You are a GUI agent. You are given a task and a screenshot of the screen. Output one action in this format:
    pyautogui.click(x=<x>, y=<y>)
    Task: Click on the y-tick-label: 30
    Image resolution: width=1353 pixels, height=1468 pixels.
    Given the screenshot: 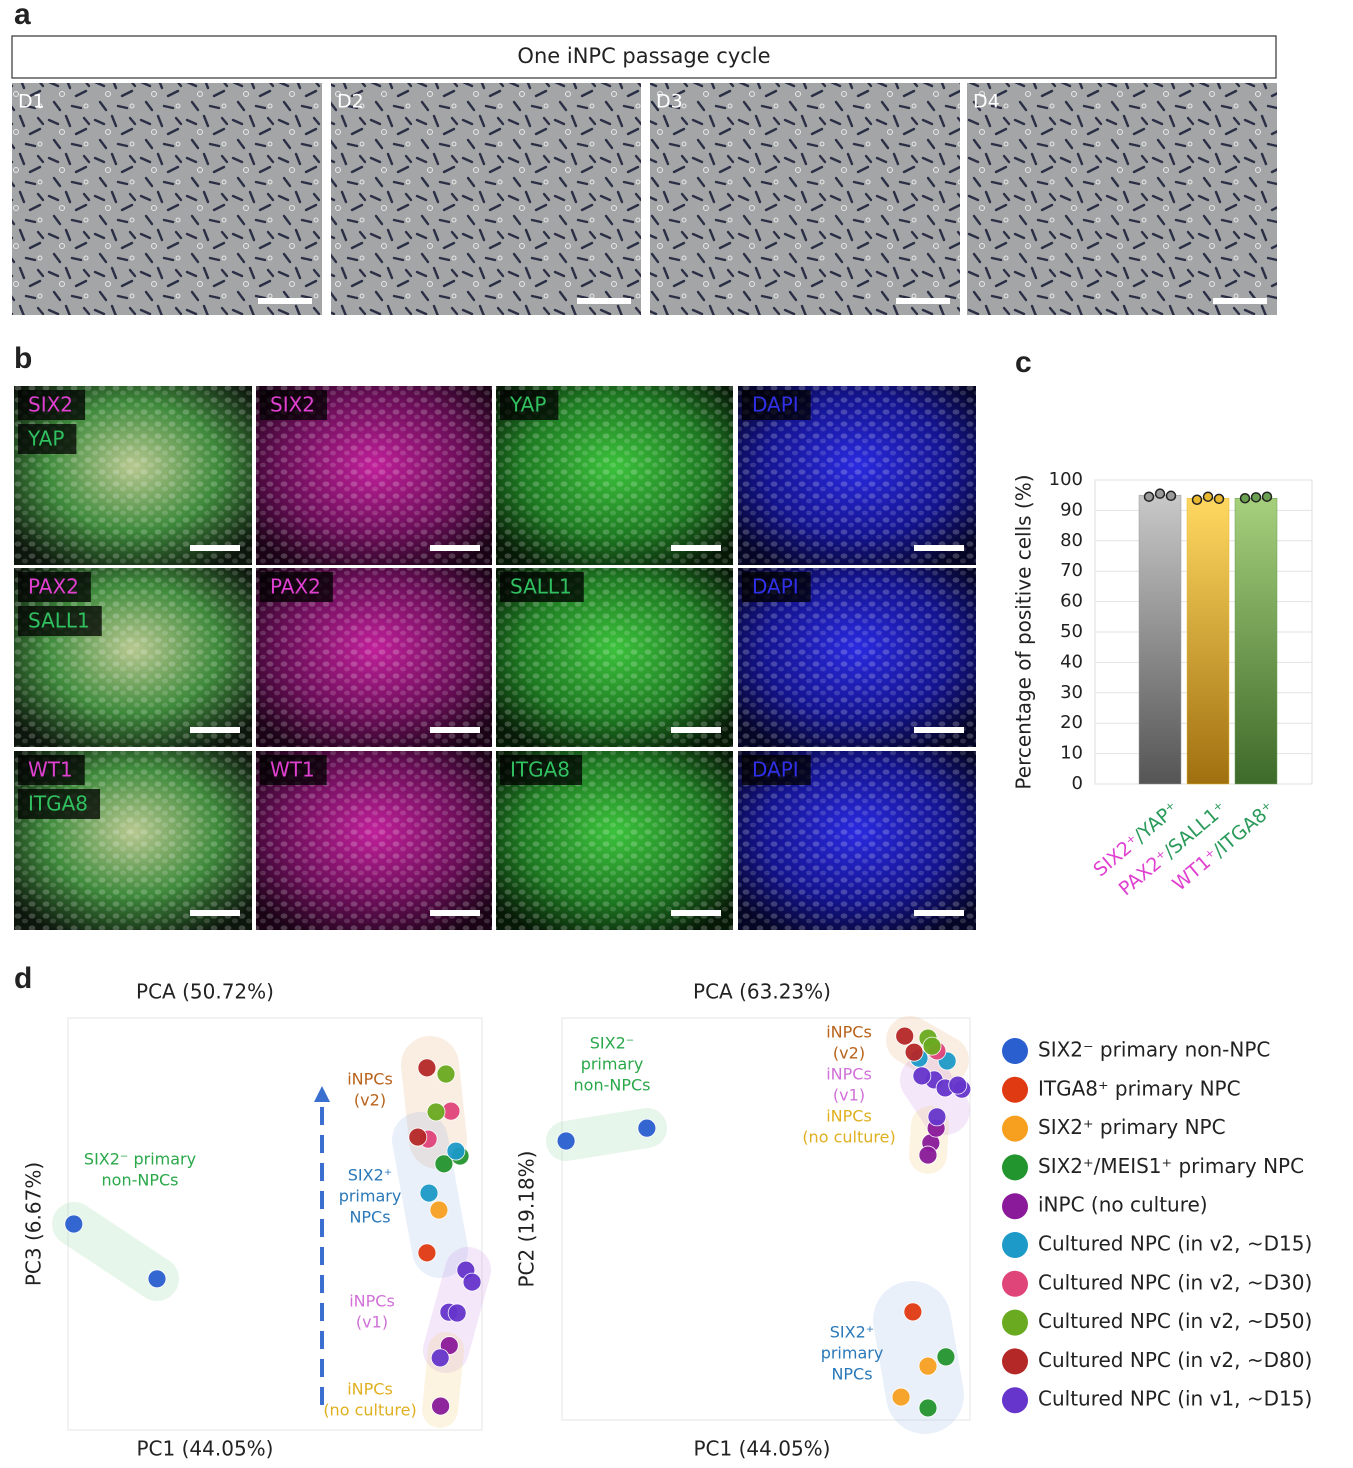 What is the action you would take?
    pyautogui.click(x=1071, y=692)
    